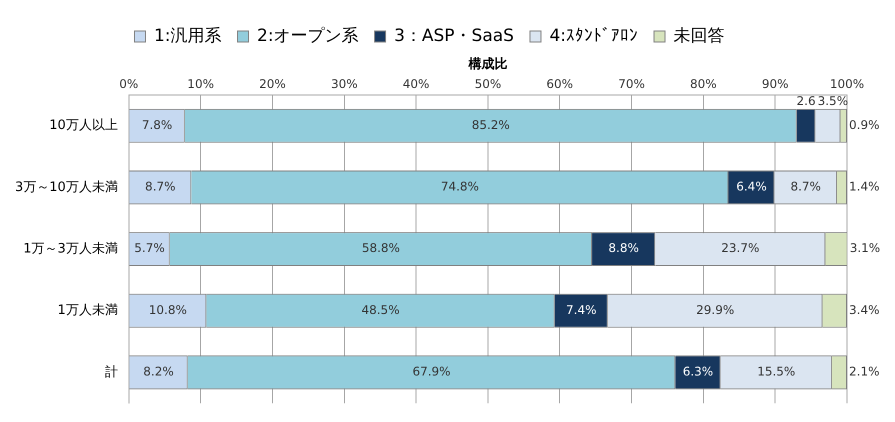 The height and width of the screenshot is (422, 895). Describe the element at coordinates (775, 83) in the screenshot. I see `x-tick-label: 90%` at that location.